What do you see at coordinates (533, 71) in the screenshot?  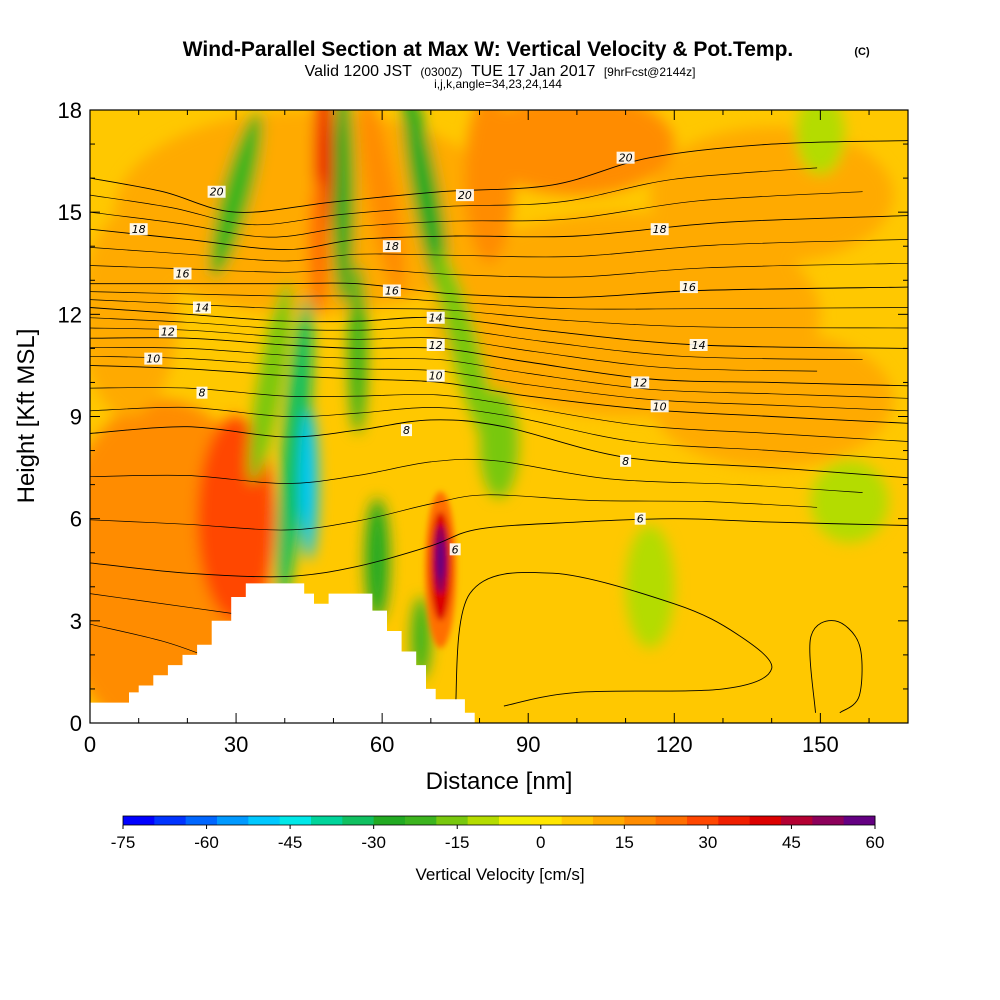 I see `valid-date: TUE 17 Jan 2017` at bounding box center [533, 71].